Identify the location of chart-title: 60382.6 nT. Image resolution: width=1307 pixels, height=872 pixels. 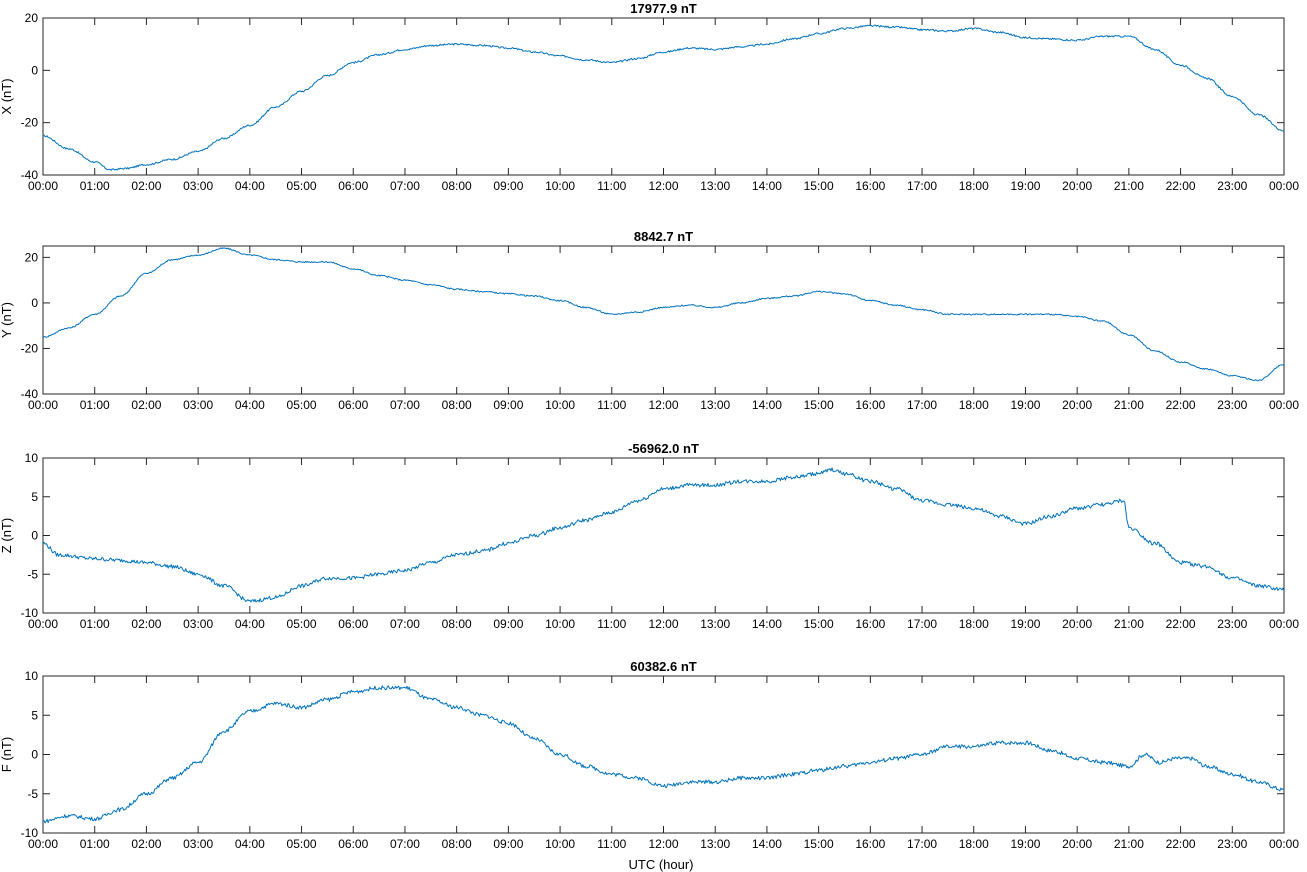
(663, 666).